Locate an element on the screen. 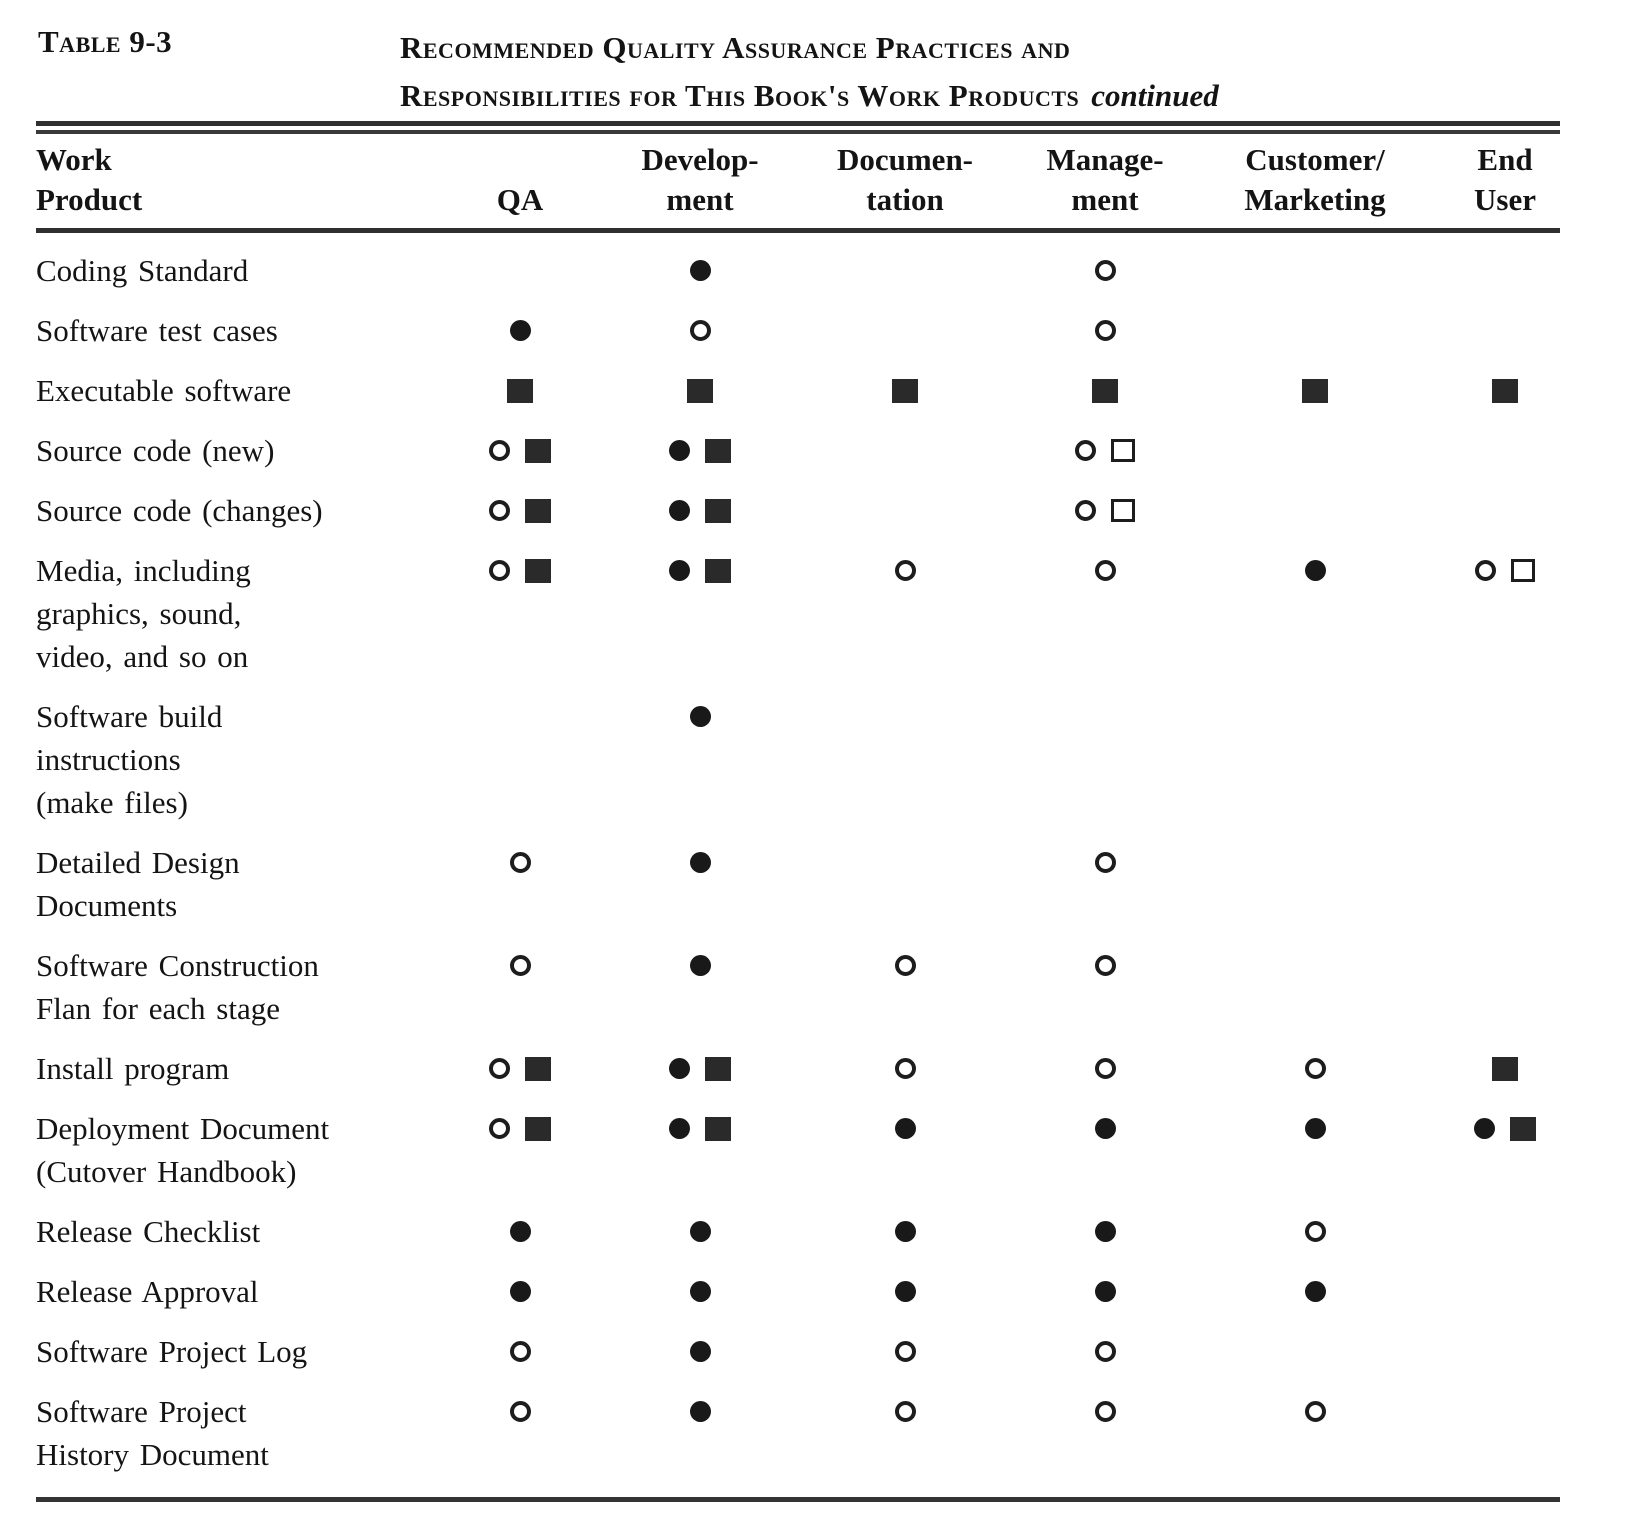 This screenshot has width=1642, height=1538. header-line: ment is located at coordinates (700, 199).